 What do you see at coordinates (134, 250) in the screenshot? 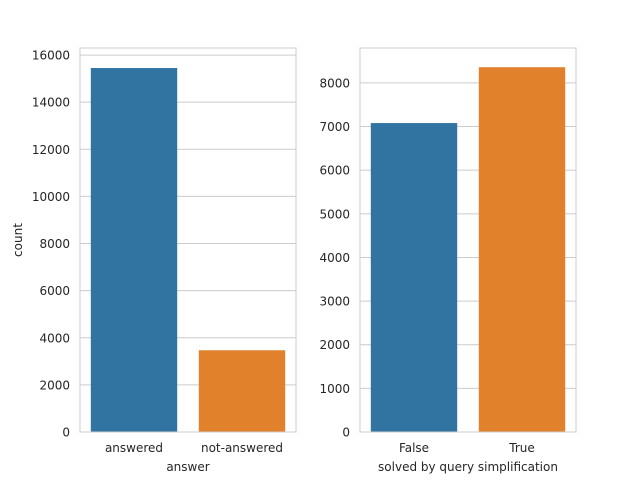
I see `bar-answered` at bounding box center [134, 250].